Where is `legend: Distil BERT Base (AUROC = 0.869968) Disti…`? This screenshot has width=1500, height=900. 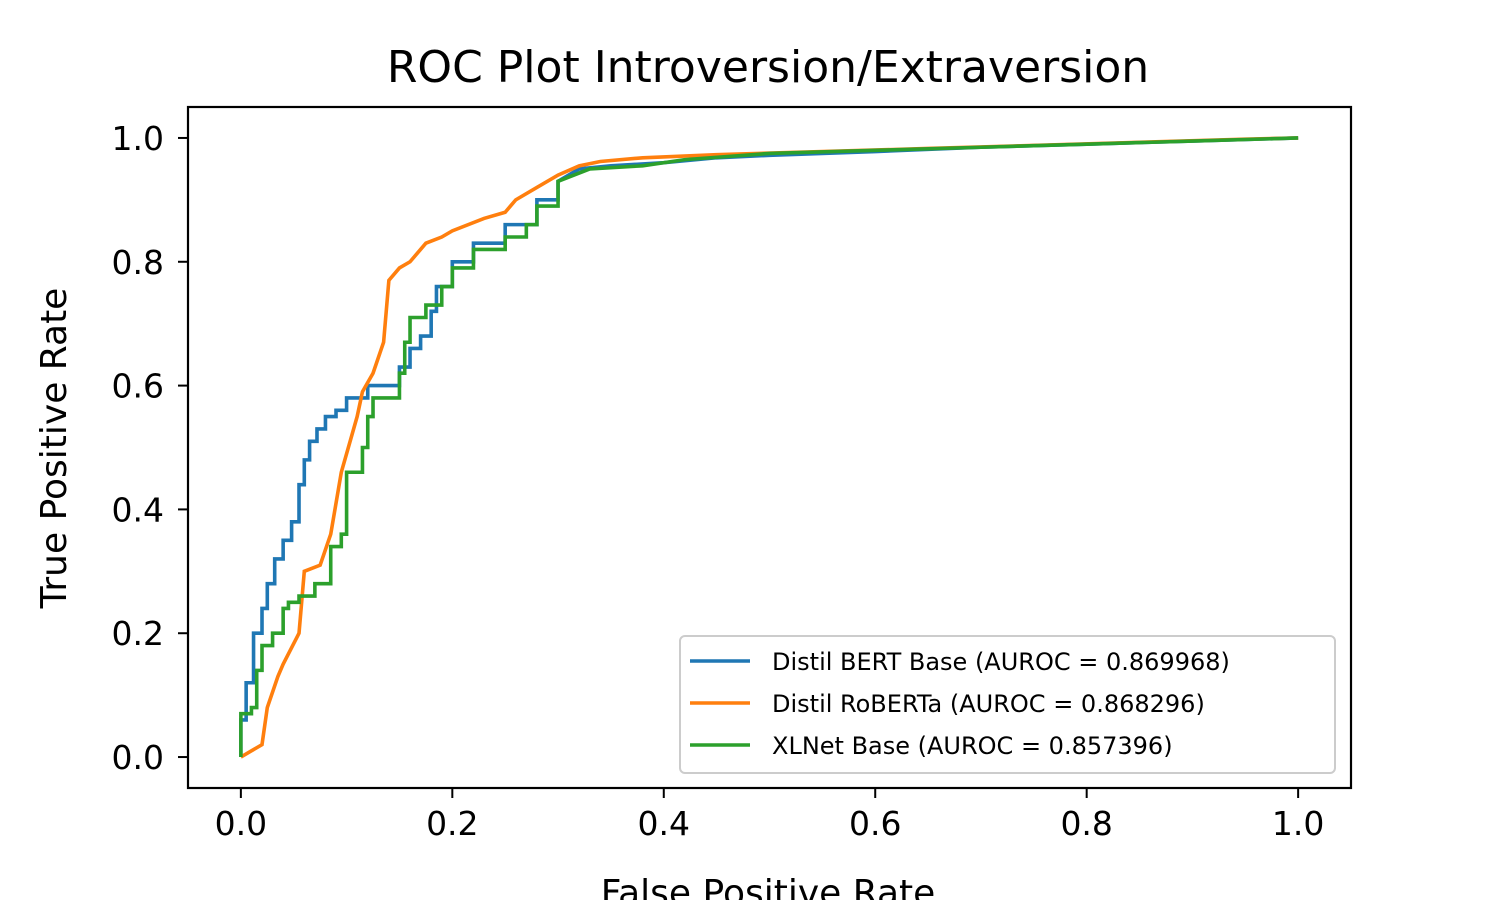 legend: Distil BERT Base (AUROC = 0.869968) Disti… is located at coordinates (1007, 704).